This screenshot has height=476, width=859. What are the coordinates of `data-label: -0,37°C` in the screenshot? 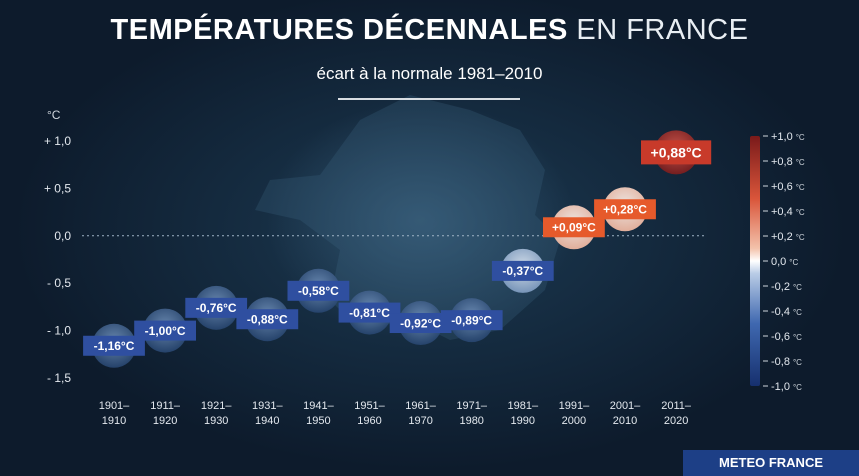 It's located at (522, 271).